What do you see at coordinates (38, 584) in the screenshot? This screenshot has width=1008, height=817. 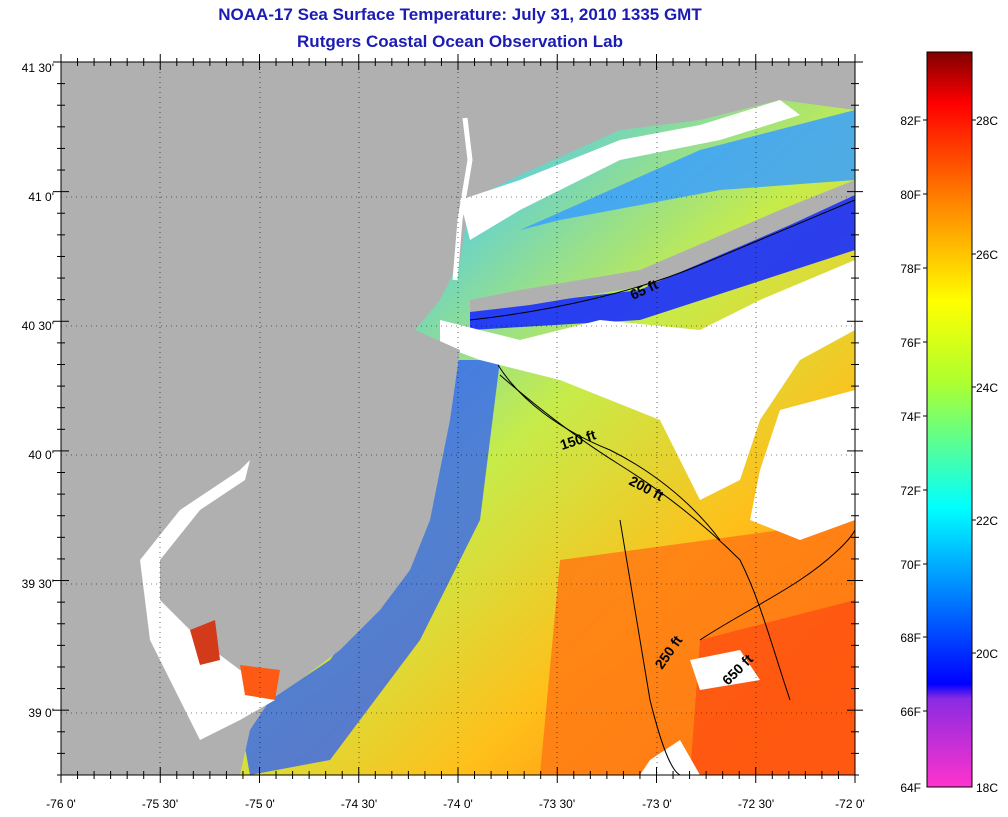 I see `lat-tick-label: 39 30'` at bounding box center [38, 584].